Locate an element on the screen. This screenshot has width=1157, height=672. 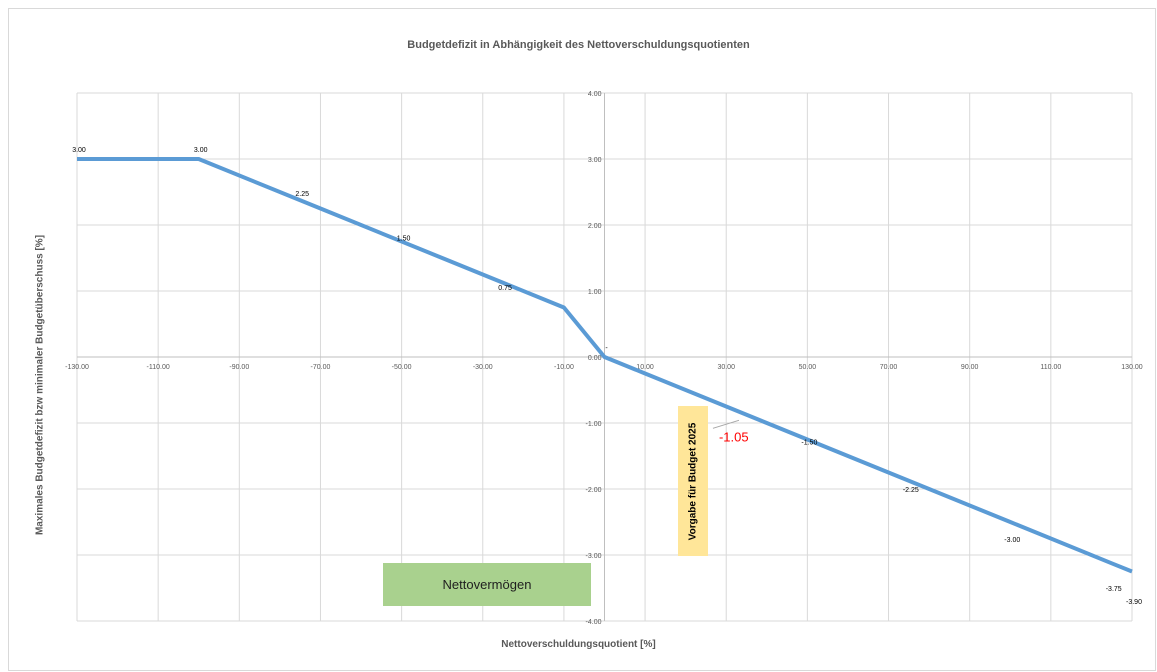
x-tick-label: -70.00 is located at coordinates (321, 367).